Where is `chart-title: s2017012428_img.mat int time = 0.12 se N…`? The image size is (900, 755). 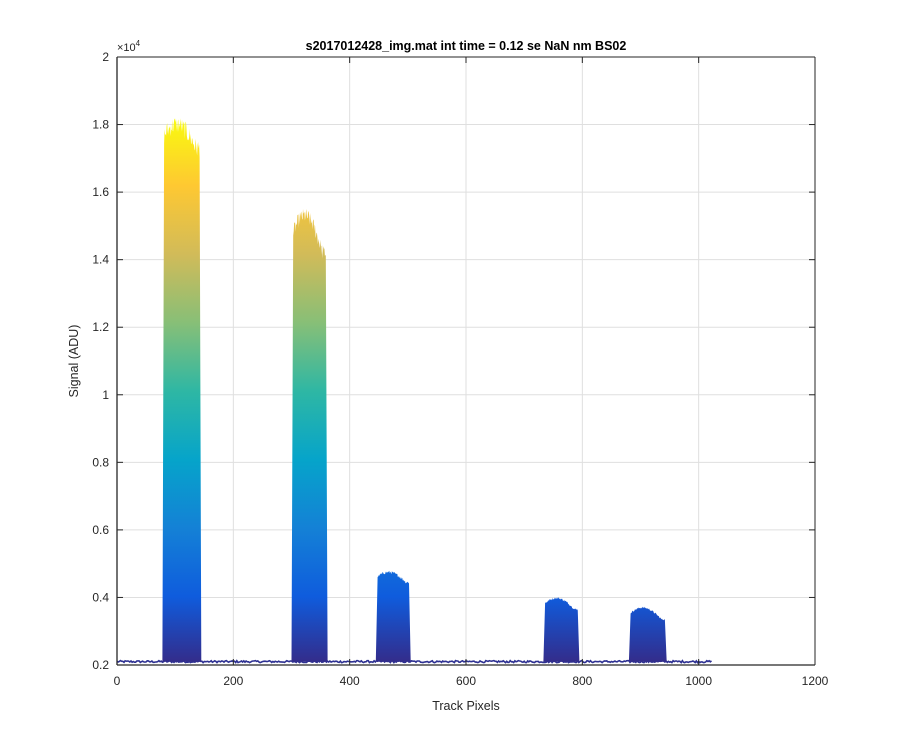 chart-title: s2017012428_img.mat int time = 0.12 se N… is located at coordinates (466, 46).